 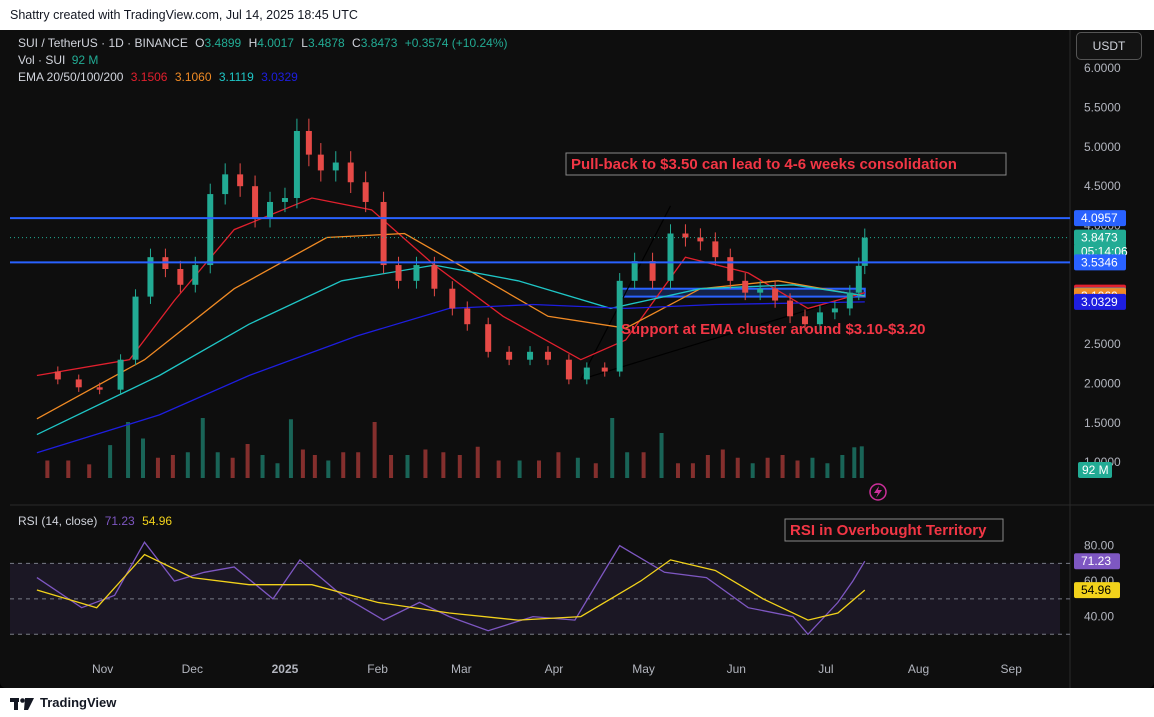 I want to click on open-label: O, so click(x=200, y=43).